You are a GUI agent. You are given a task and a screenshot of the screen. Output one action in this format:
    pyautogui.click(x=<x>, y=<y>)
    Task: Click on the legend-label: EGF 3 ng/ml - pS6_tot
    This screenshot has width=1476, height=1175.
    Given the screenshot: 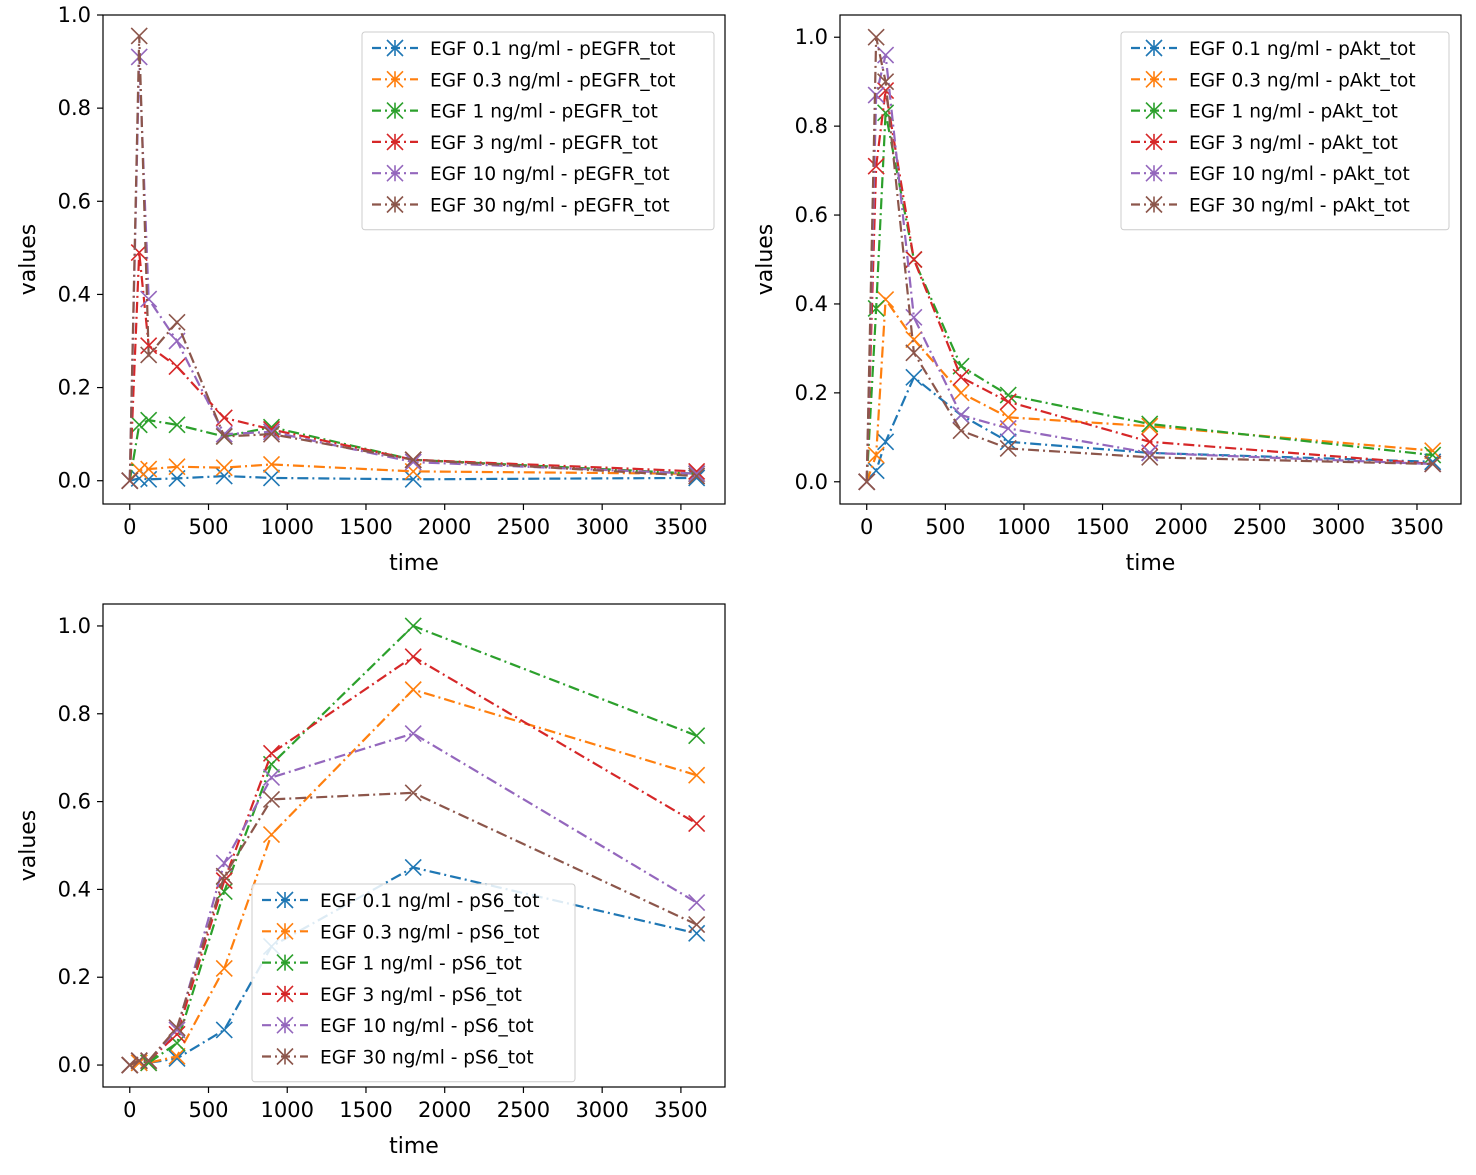 What is the action you would take?
    pyautogui.click(x=421, y=995)
    